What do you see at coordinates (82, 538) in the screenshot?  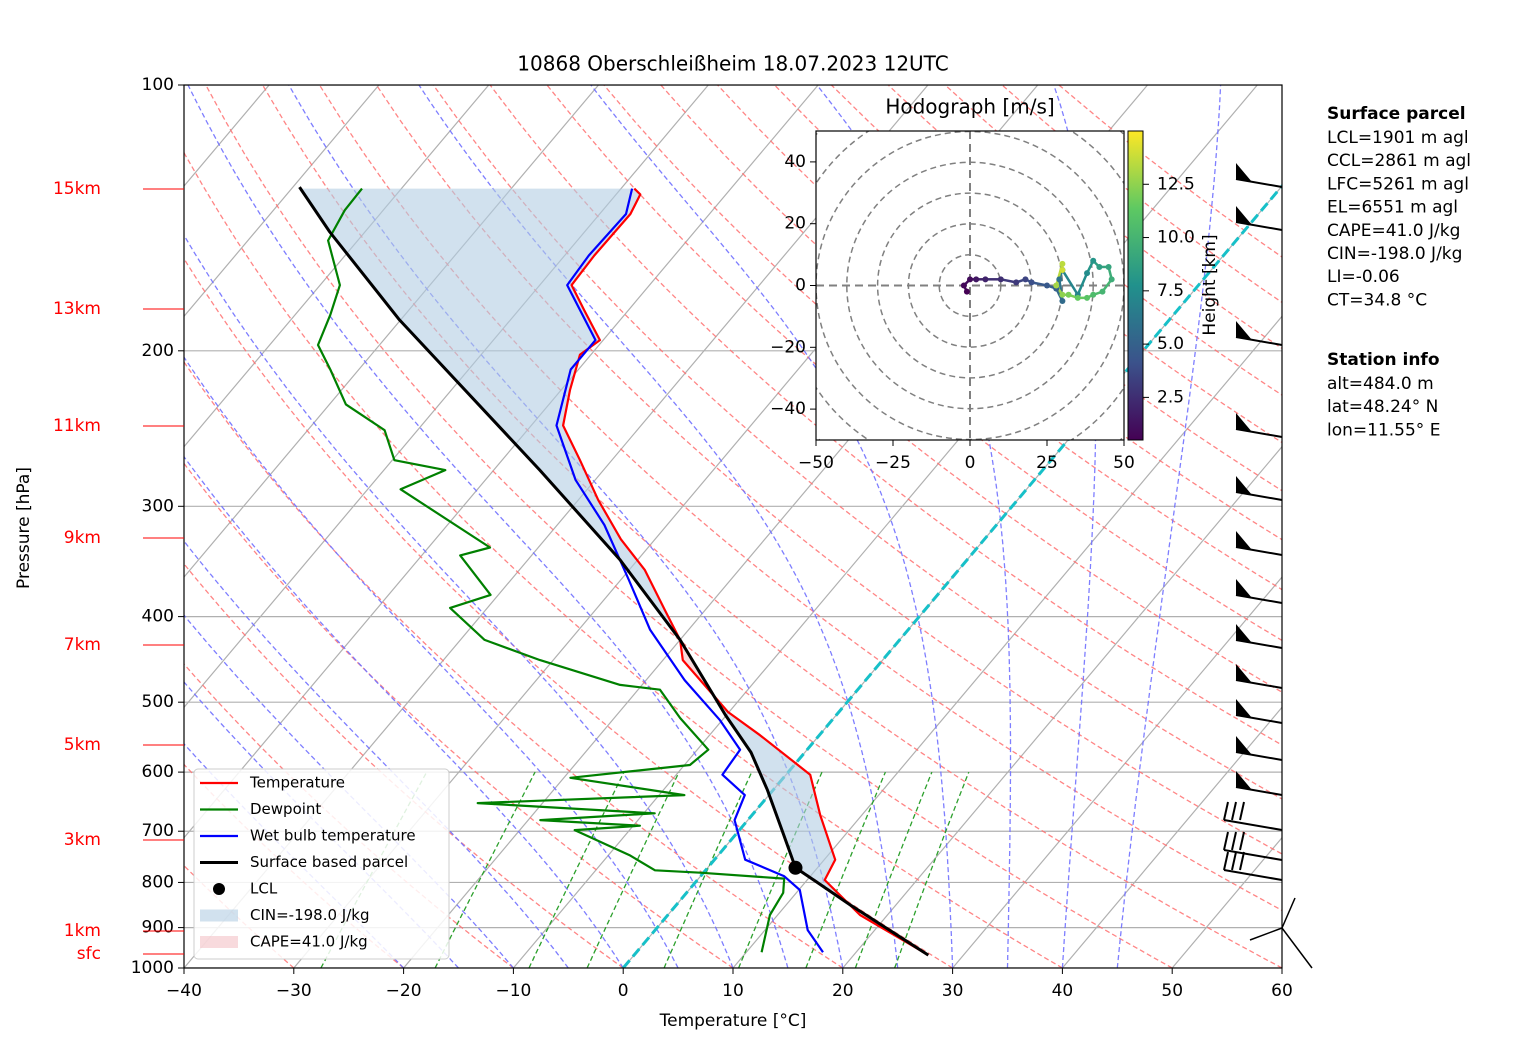 I see `height-label: 9km` at bounding box center [82, 538].